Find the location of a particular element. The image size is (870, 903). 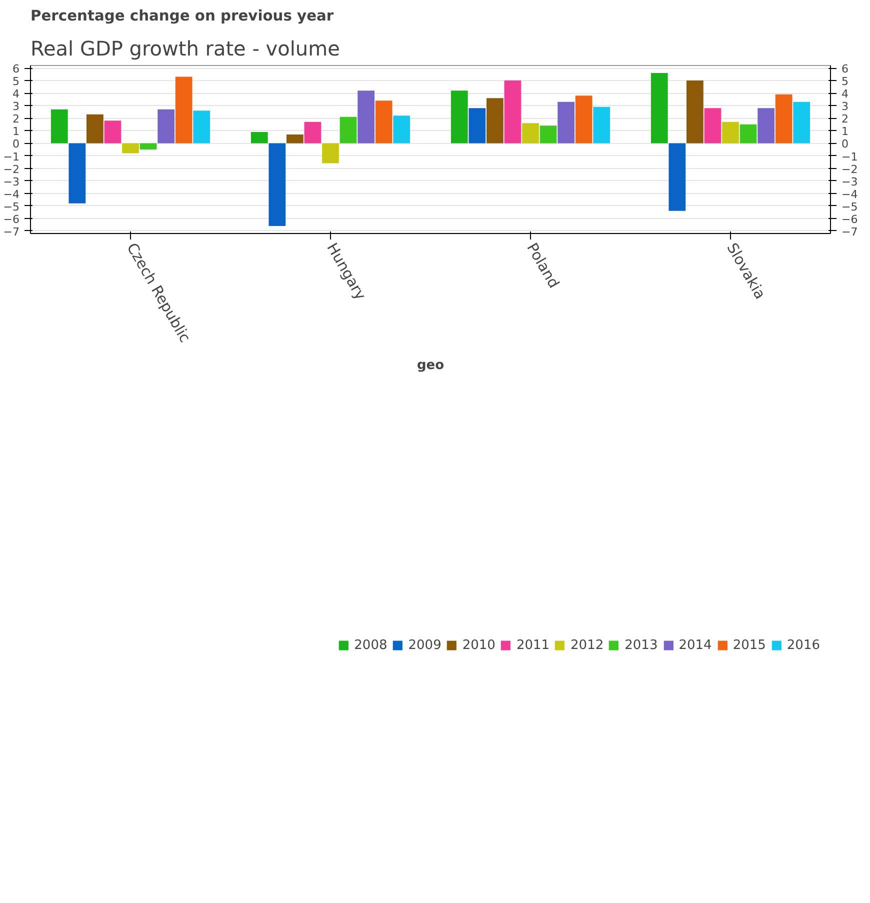

y2-tick-label: 1 is located at coordinates (845, 131).